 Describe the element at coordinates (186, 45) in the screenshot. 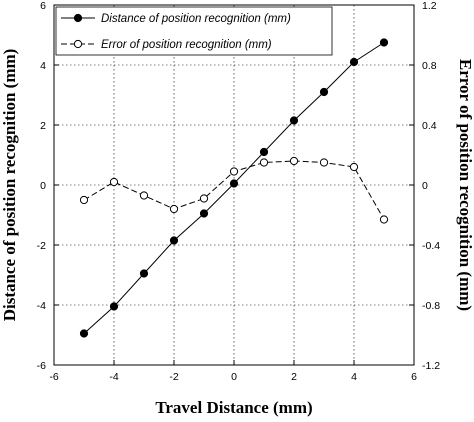

I see `legend-label-error: Error of position recognition (mm)` at that location.